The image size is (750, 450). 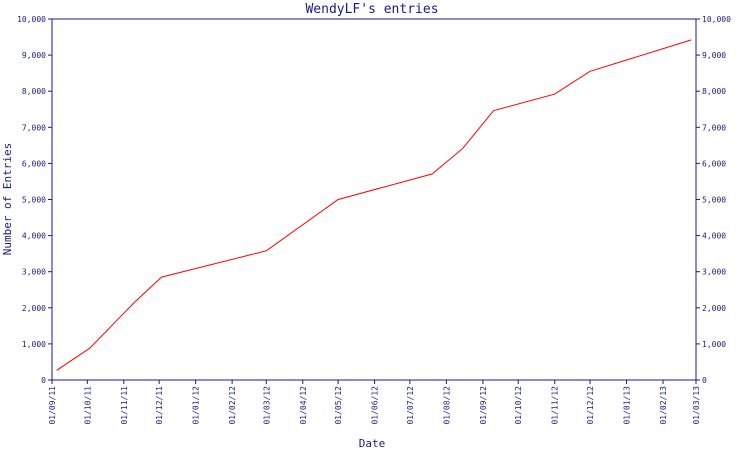 I want to click on x-tick-label: 01/04/12, so click(x=303, y=405).